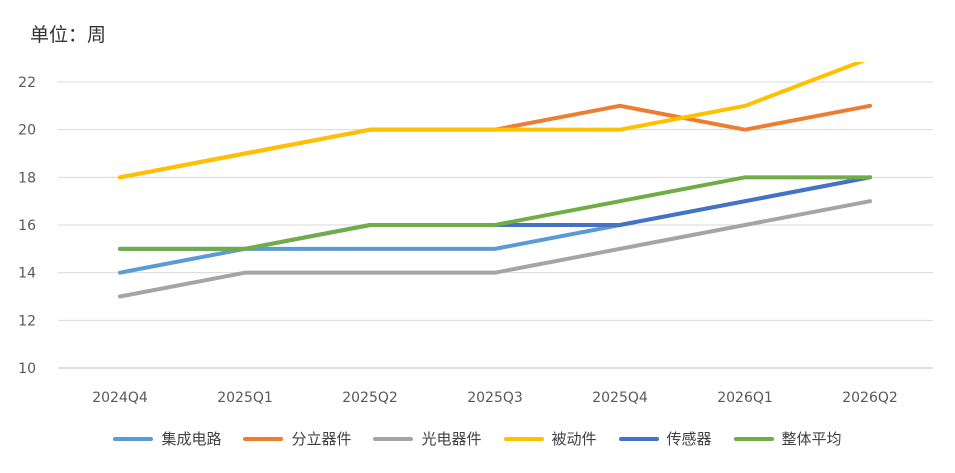 This screenshot has width=955, height=473. Describe the element at coordinates (27, 178) in the screenshot. I see `y-tick-label: 18` at that location.